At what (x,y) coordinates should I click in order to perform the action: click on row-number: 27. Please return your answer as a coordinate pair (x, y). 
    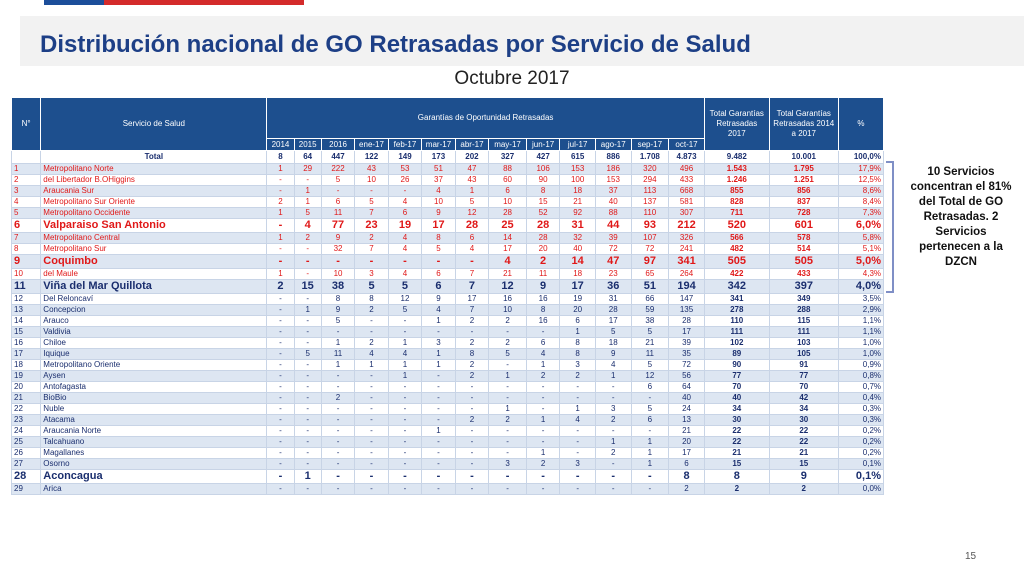
    Looking at the image, I should click on (26, 464).